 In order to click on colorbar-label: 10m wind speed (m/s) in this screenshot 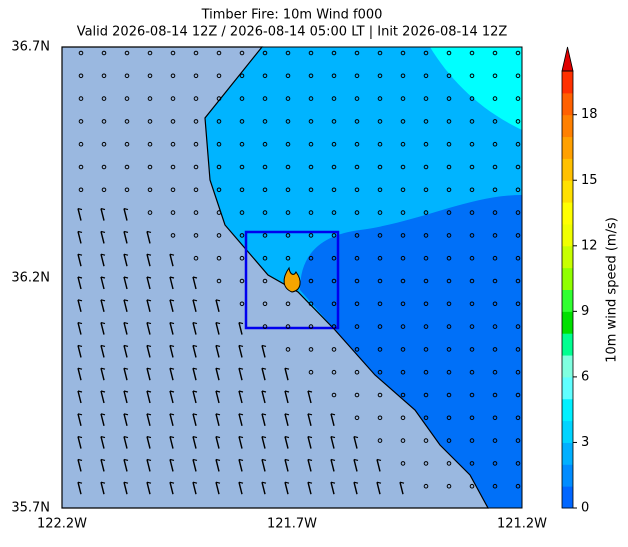, I will do `click(612, 290)`.